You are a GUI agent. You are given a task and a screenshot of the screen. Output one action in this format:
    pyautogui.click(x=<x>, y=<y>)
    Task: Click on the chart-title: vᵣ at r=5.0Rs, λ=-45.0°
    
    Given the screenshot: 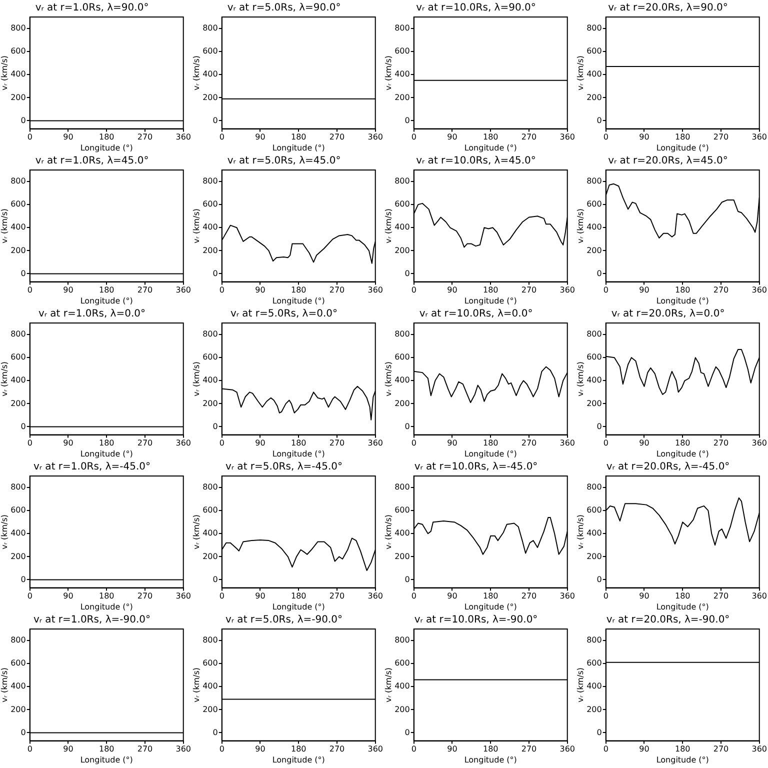 What is the action you would take?
    pyautogui.click(x=284, y=467)
    